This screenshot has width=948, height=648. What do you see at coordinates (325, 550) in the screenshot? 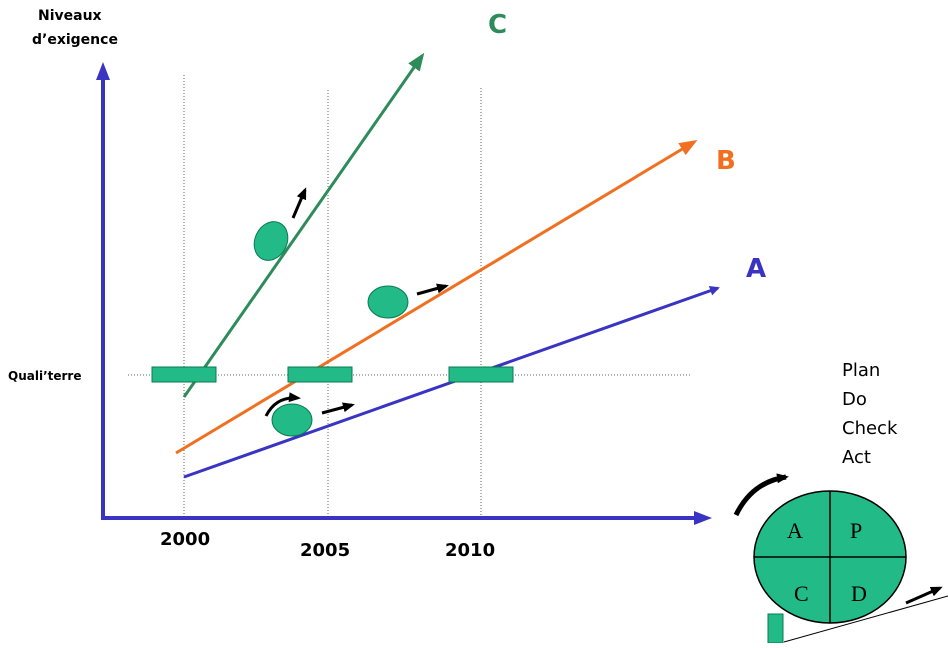
I see `year-label-2005: 2005` at bounding box center [325, 550].